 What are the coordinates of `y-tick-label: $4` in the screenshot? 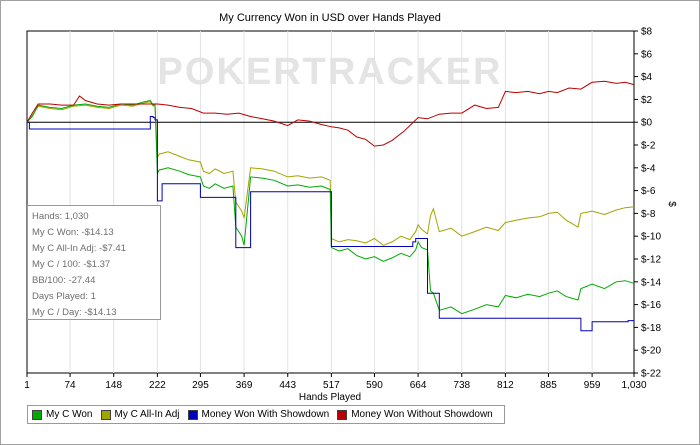 It's located at (647, 77).